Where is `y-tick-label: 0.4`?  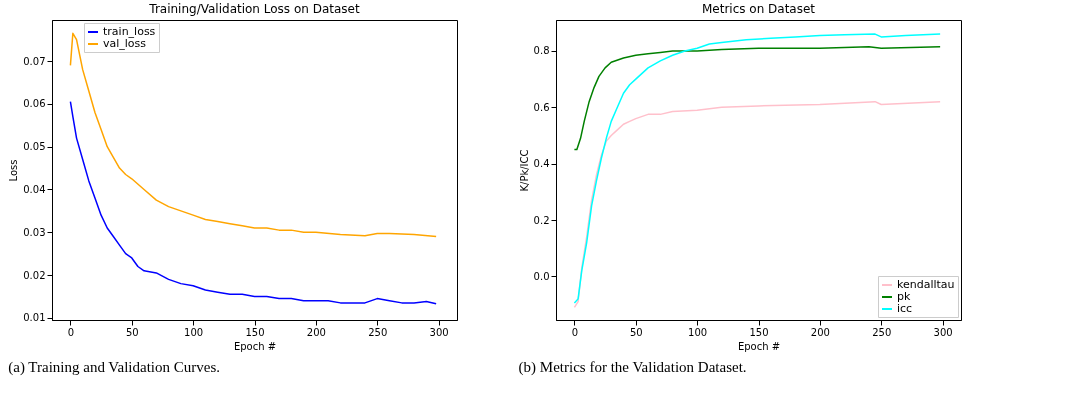
y-tick-label: 0.4 is located at coordinates (541, 164).